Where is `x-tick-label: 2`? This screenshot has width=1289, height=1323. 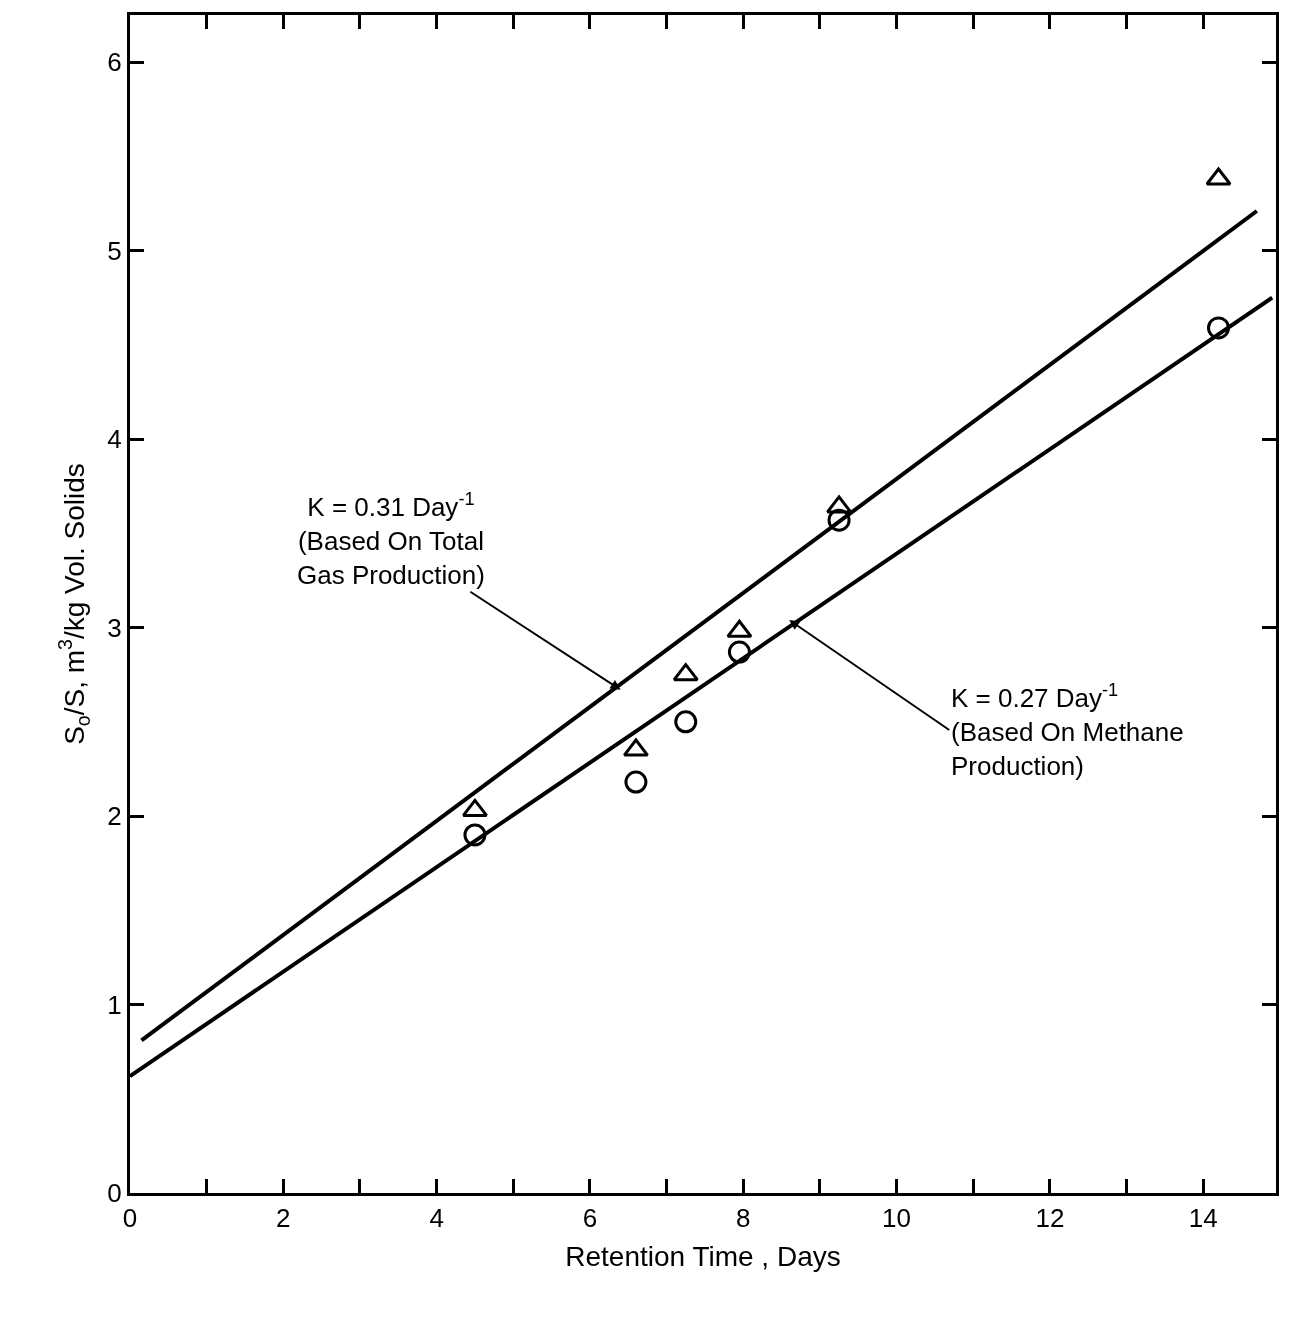 x-tick-label: 2 is located at coordinates (283, 1218).